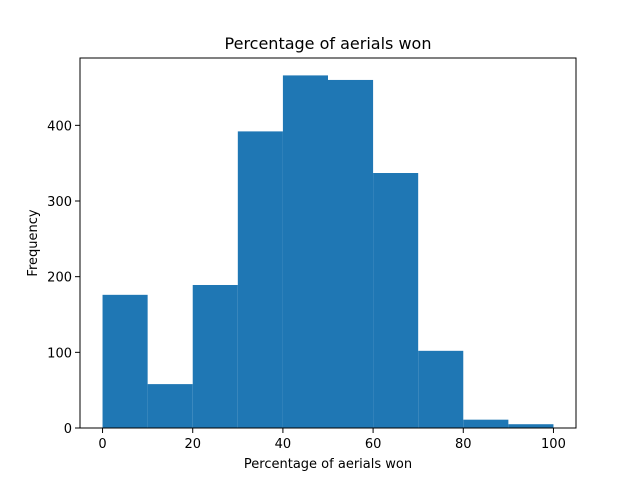  I want to click on x-axis-ticks: 0 20 40 60 80 100, so click(332, 440).